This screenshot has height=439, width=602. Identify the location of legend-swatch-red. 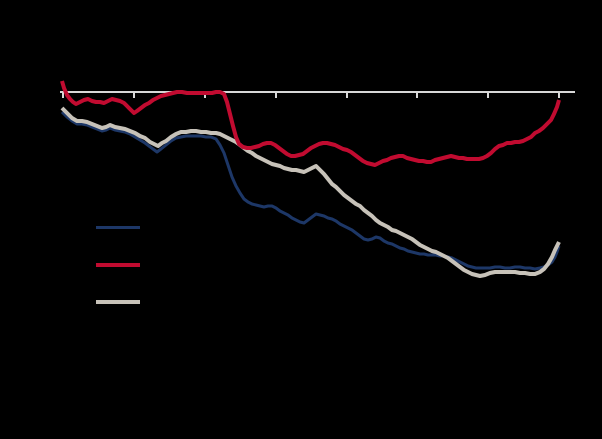
(118, 265).